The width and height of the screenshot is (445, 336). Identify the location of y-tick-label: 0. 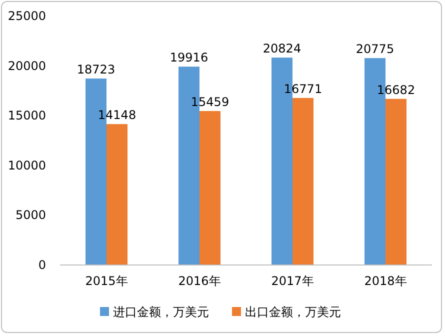
(42, 265).